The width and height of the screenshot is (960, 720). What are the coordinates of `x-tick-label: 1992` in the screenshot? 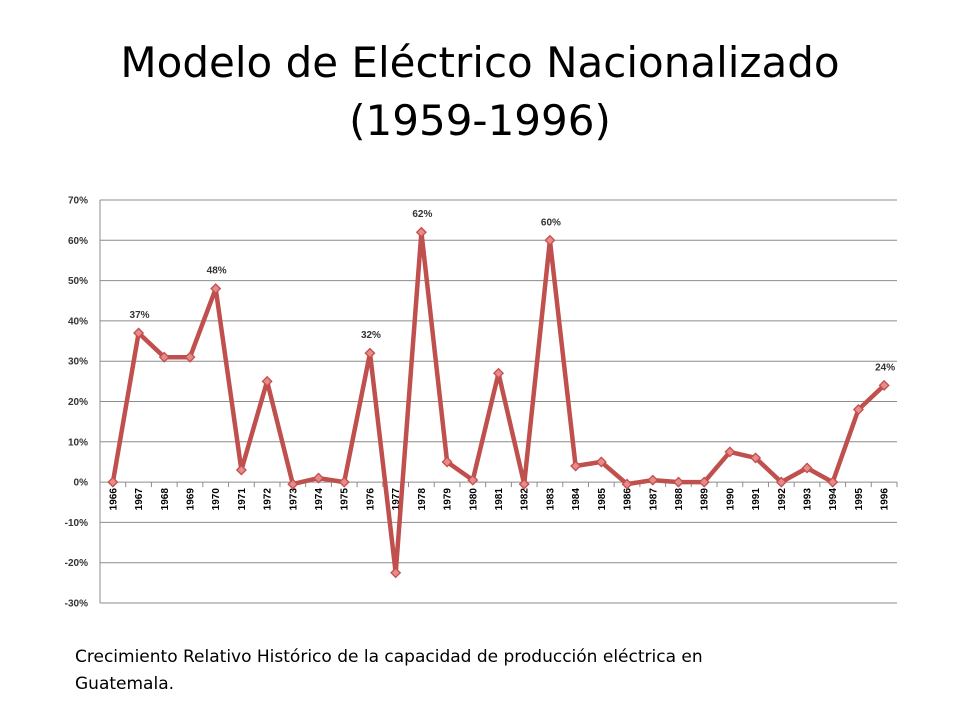 It's located at (782, 499).